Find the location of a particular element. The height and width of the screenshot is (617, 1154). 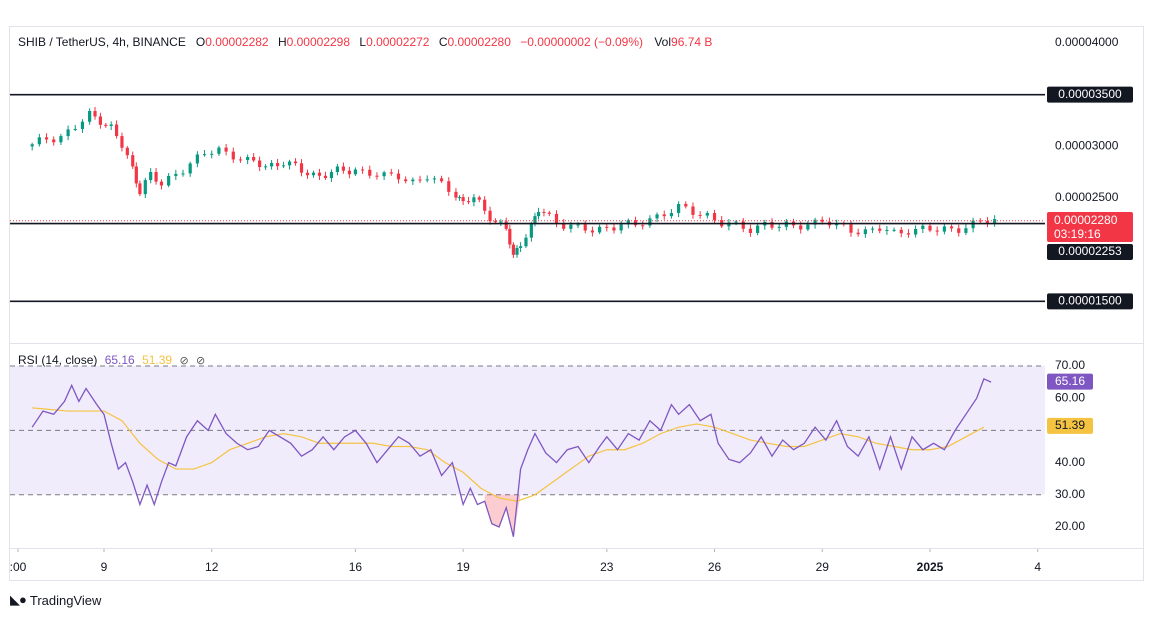

symbol-label: SHIB / TetherUS, 4h, BINANCE is located at coordinates (102, 42).